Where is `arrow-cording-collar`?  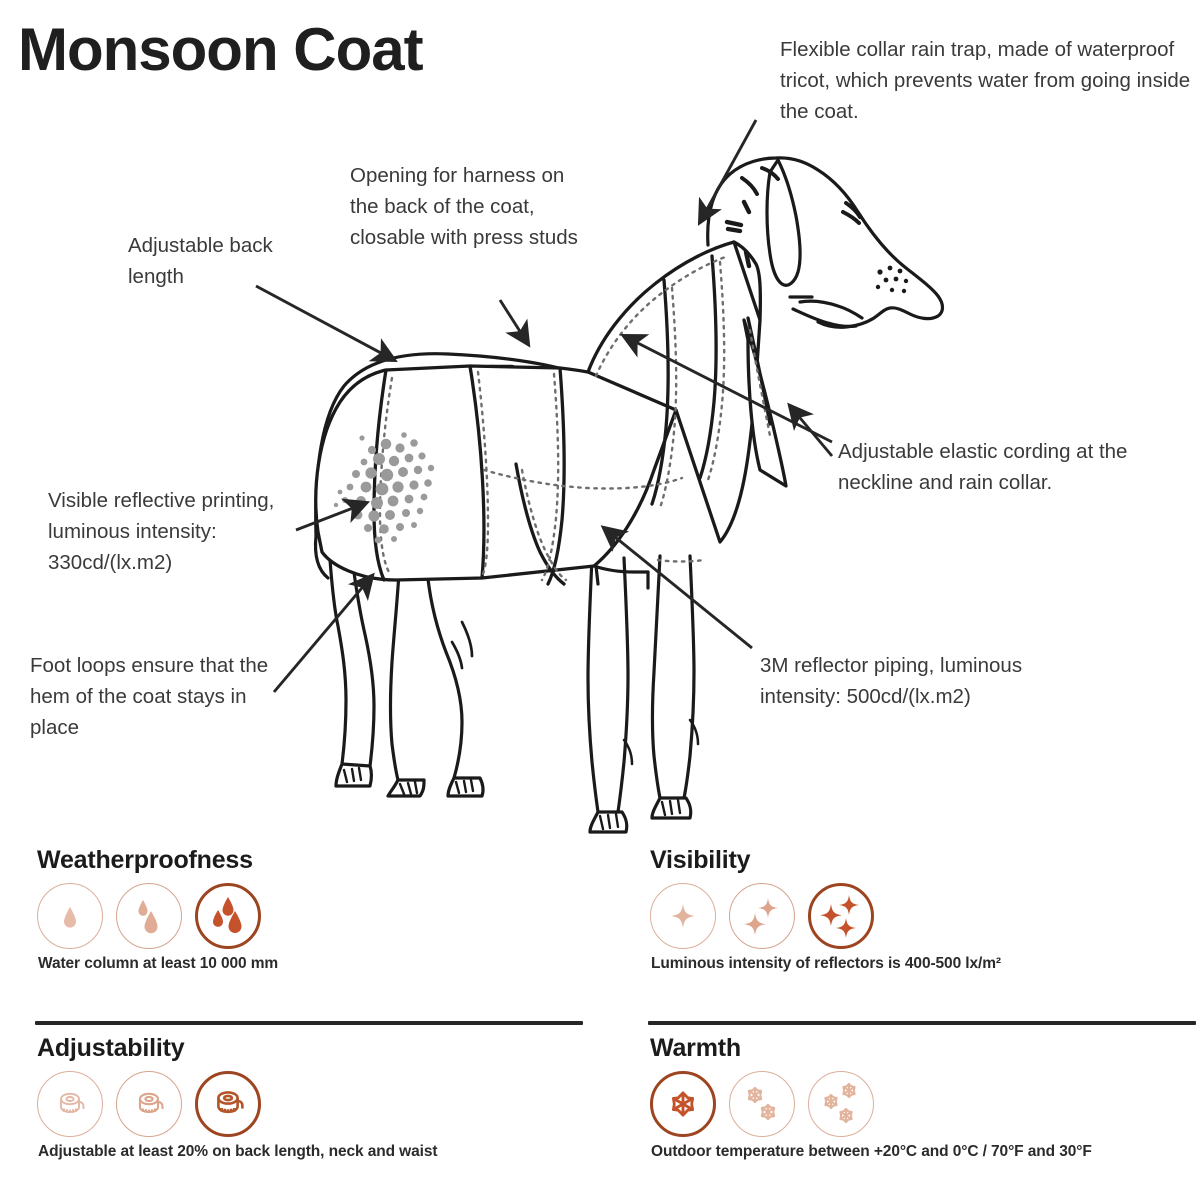
arrow-cording-collar is located at coordinates (810, 429).